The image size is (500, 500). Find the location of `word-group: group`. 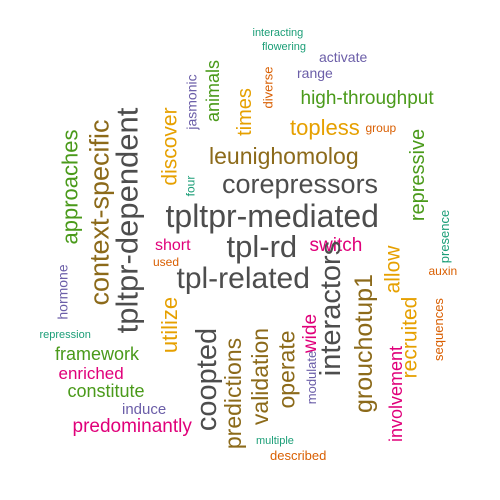

word-group: group is located at coordinates (381, 128).